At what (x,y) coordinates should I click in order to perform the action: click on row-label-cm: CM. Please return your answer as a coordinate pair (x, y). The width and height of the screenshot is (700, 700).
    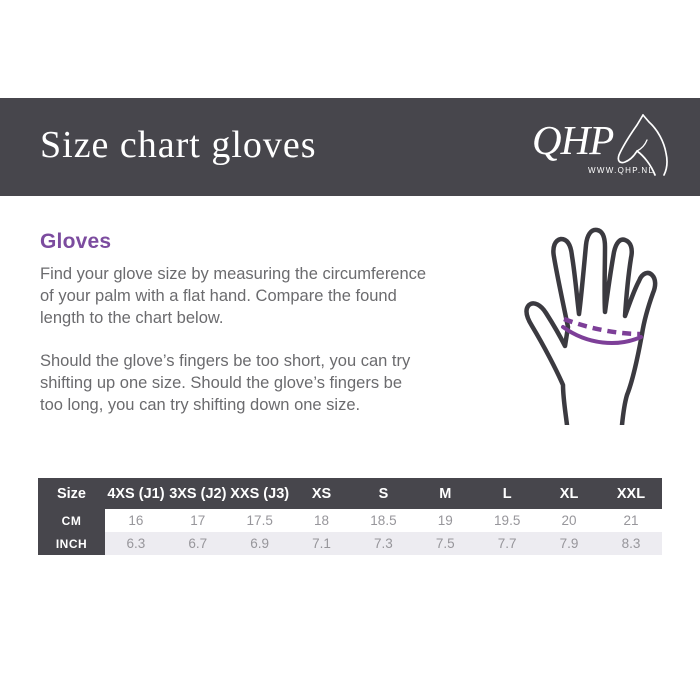
    Looking at the image, I should click on (71, 520).